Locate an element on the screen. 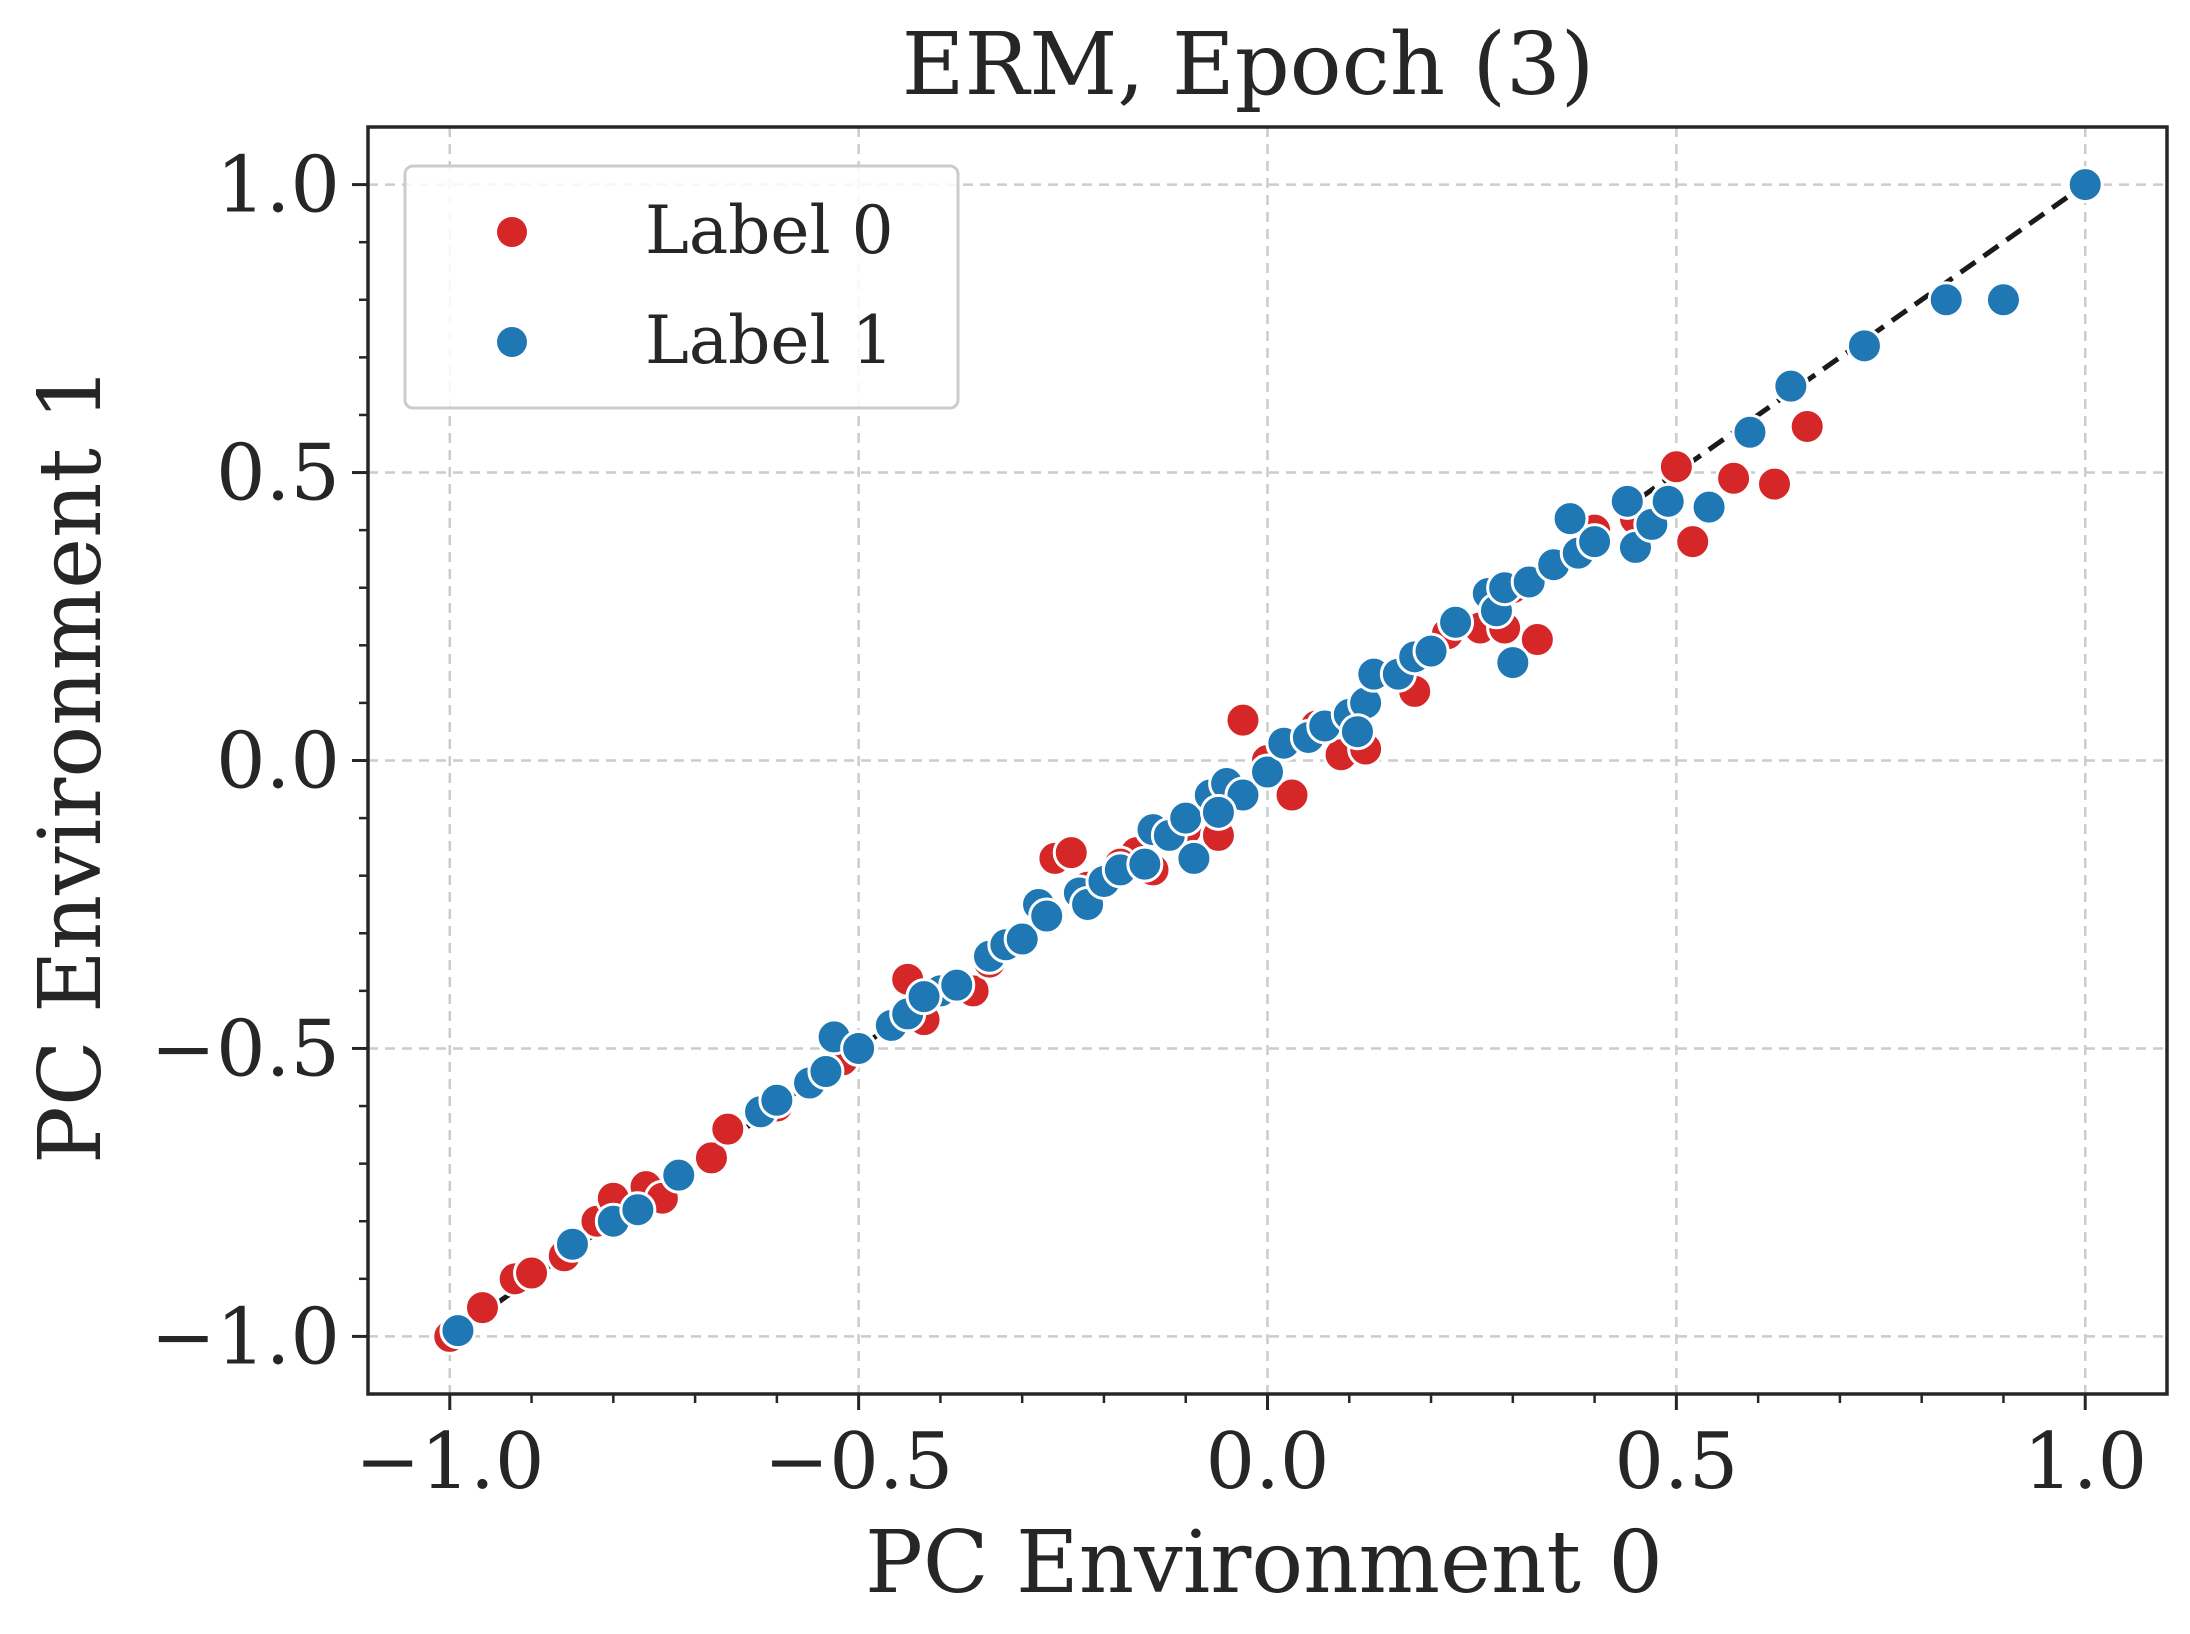  x-axis-label: PC Environment 0 is located at coordinates (1264, 1563).